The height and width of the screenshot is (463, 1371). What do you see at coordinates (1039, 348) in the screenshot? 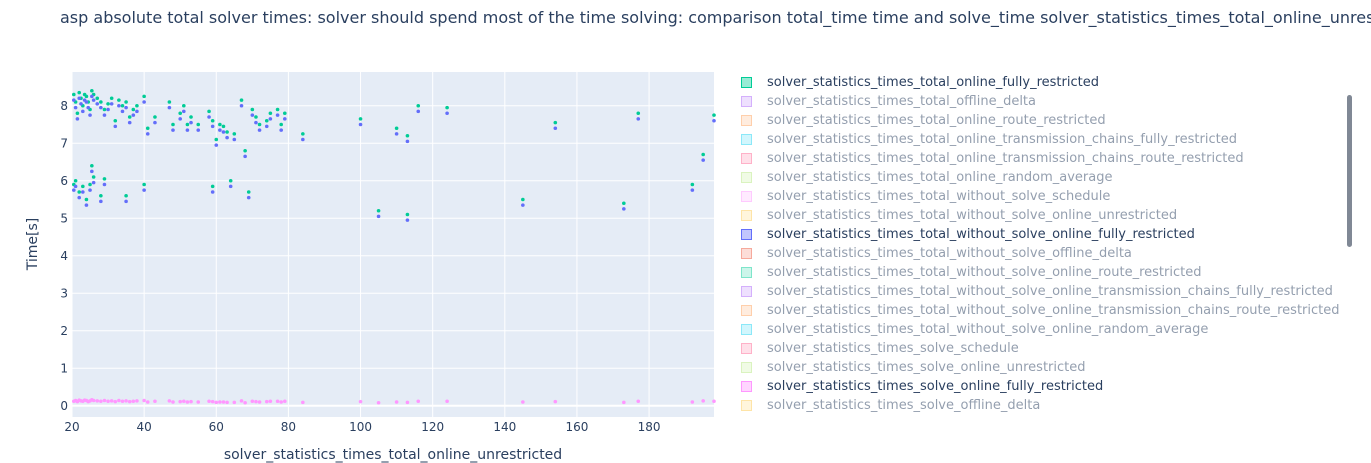
I see `legend-item: solver_statistics_times_solve_schedule` at bounding box center [1039, 348].